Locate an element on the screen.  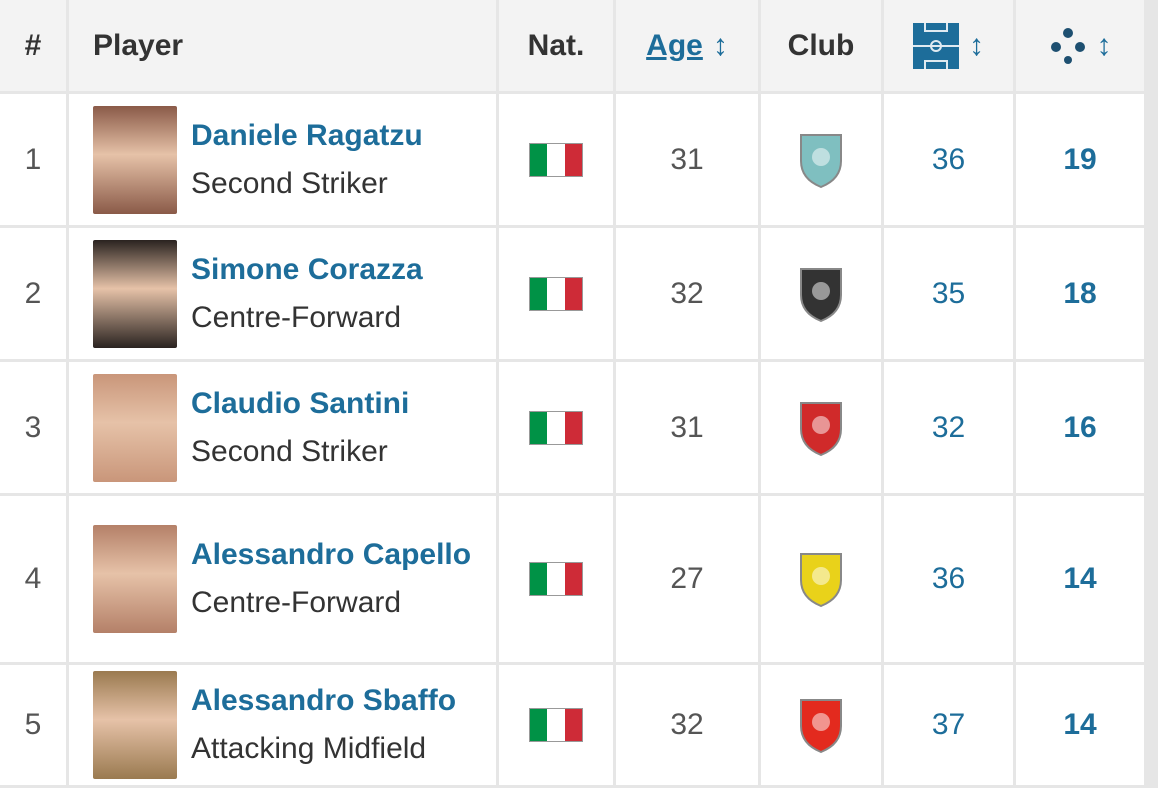
header-player: Player is located at coordinates (282, 45).